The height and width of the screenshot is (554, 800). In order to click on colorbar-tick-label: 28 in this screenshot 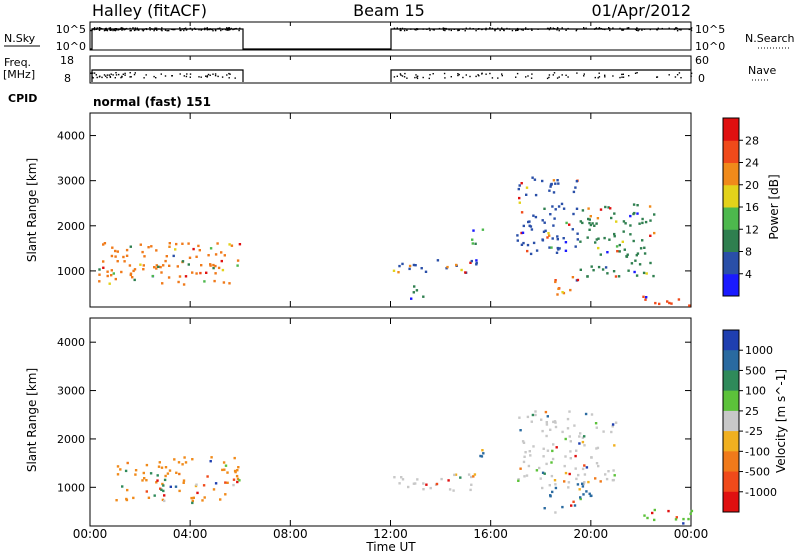, I will do `click(752, 140)`.